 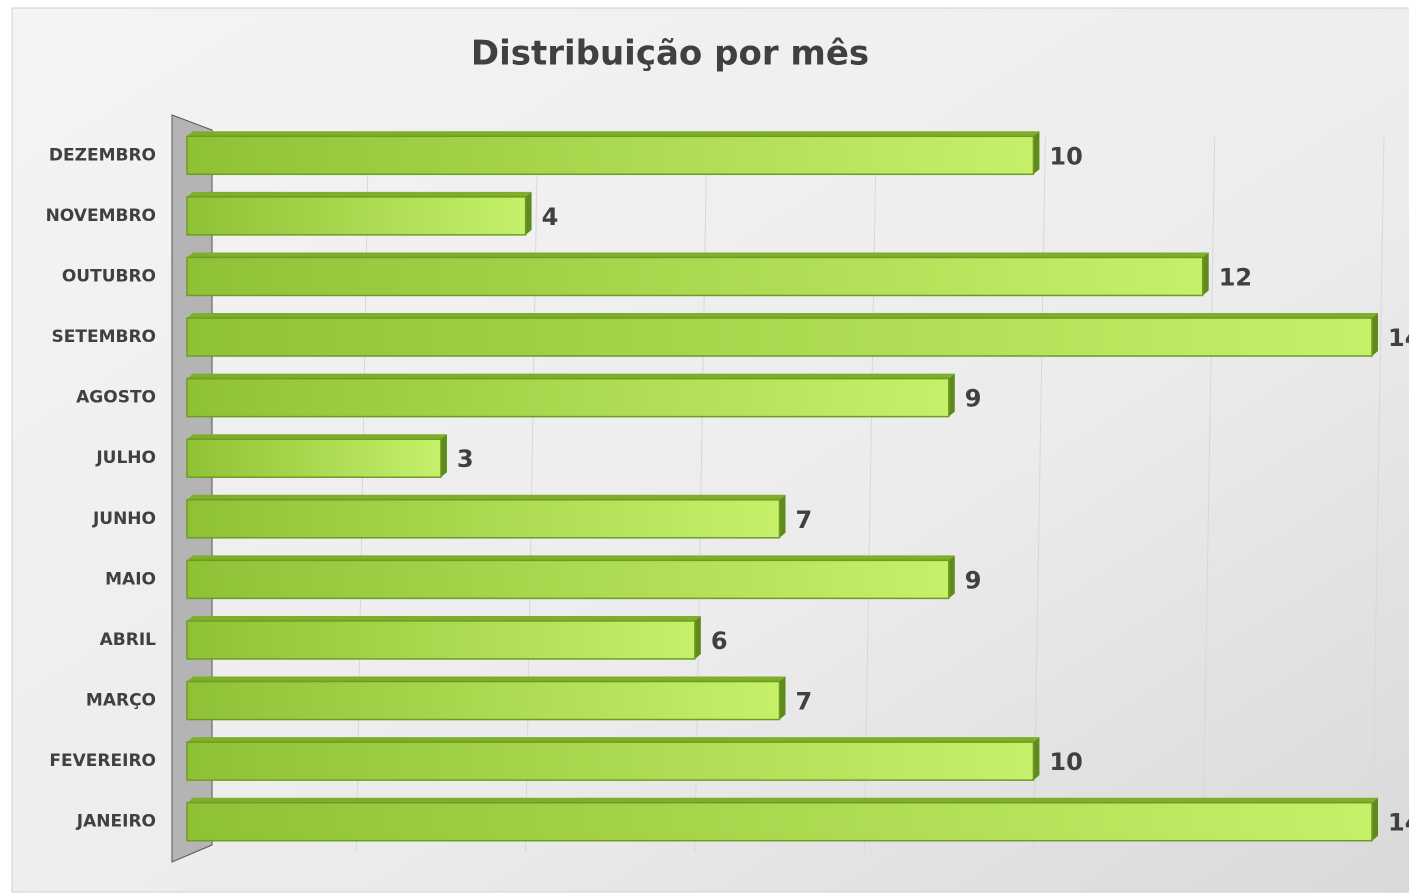 I want to click on y-tick-label: MAIO, so click(x=130, y=579).